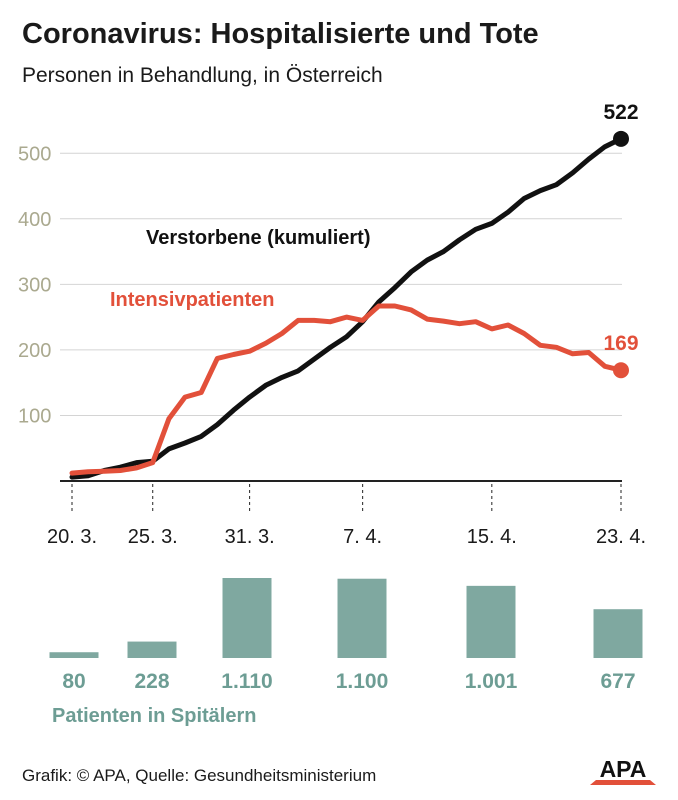 This screenshot has width=678, height=800. I want to click on y-tick-label: 200, so click(34, 351).